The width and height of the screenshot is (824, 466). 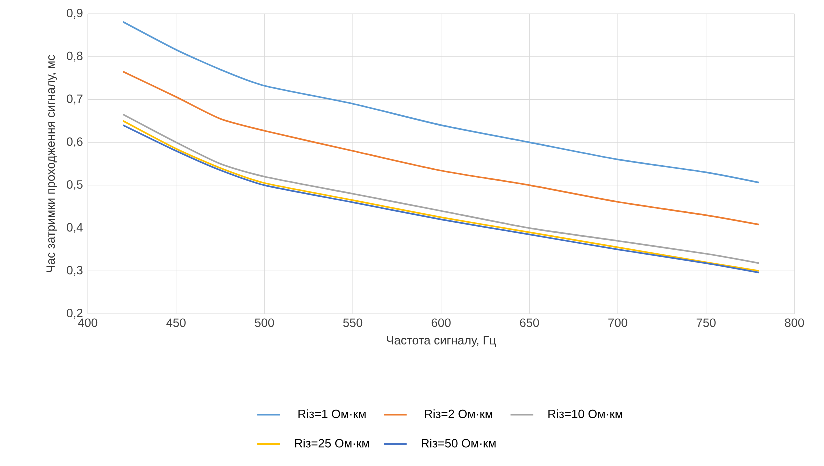 I want to click on legend-label: Rіз=10 Ом·км, so click(x=585, y=414).